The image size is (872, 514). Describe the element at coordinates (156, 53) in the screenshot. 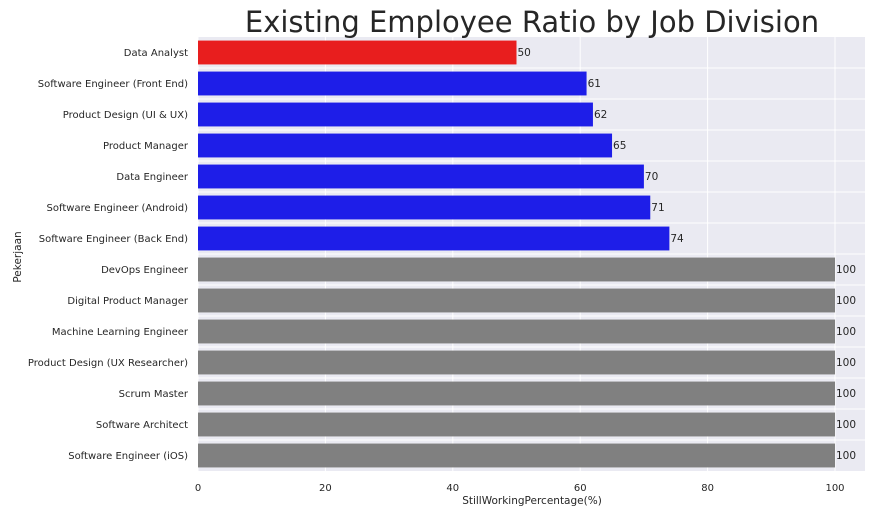

I see `category-label: Data Analyst` at that location.